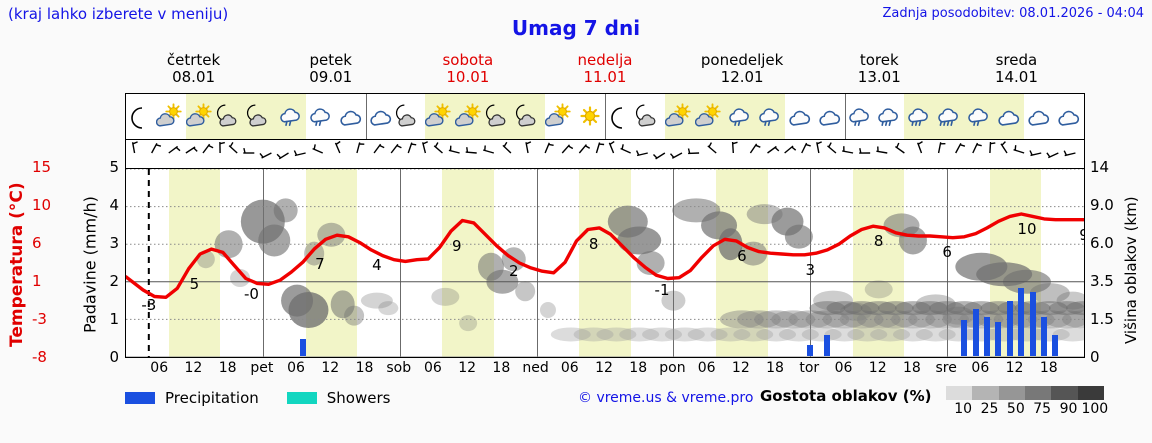 Image resolution: width=1152 pixels, height=443 pixels. Describe the element at coordinates (301, 398) in the screenshot. I see `showers-swatch` at that location.